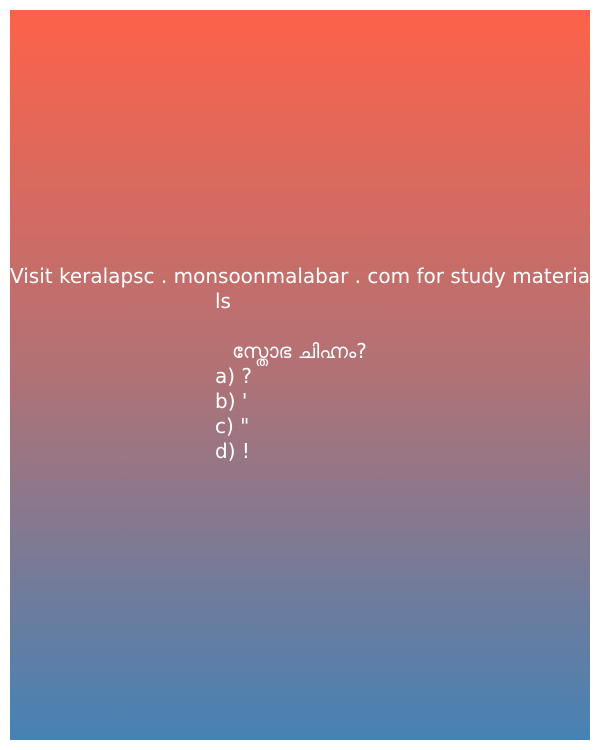 This screenshot has width=600, height=750. What do you see at coordinates (300, 326) in the screenshot?
I see `spacer` at bounding box center [300, 326].